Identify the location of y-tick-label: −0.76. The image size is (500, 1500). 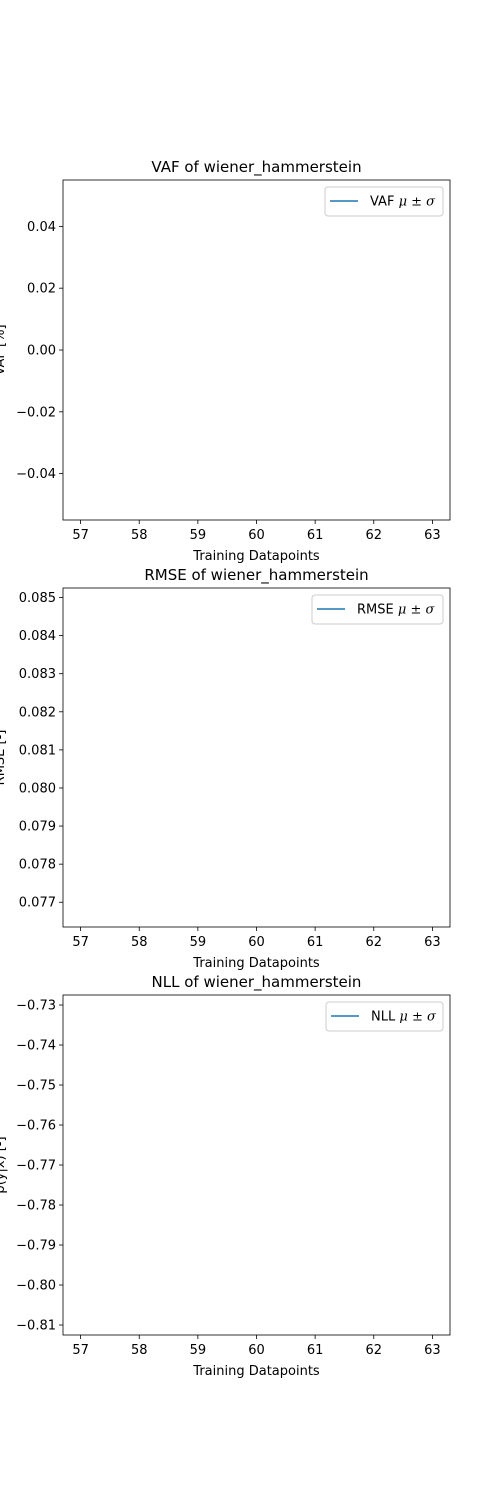
(36, 1126).